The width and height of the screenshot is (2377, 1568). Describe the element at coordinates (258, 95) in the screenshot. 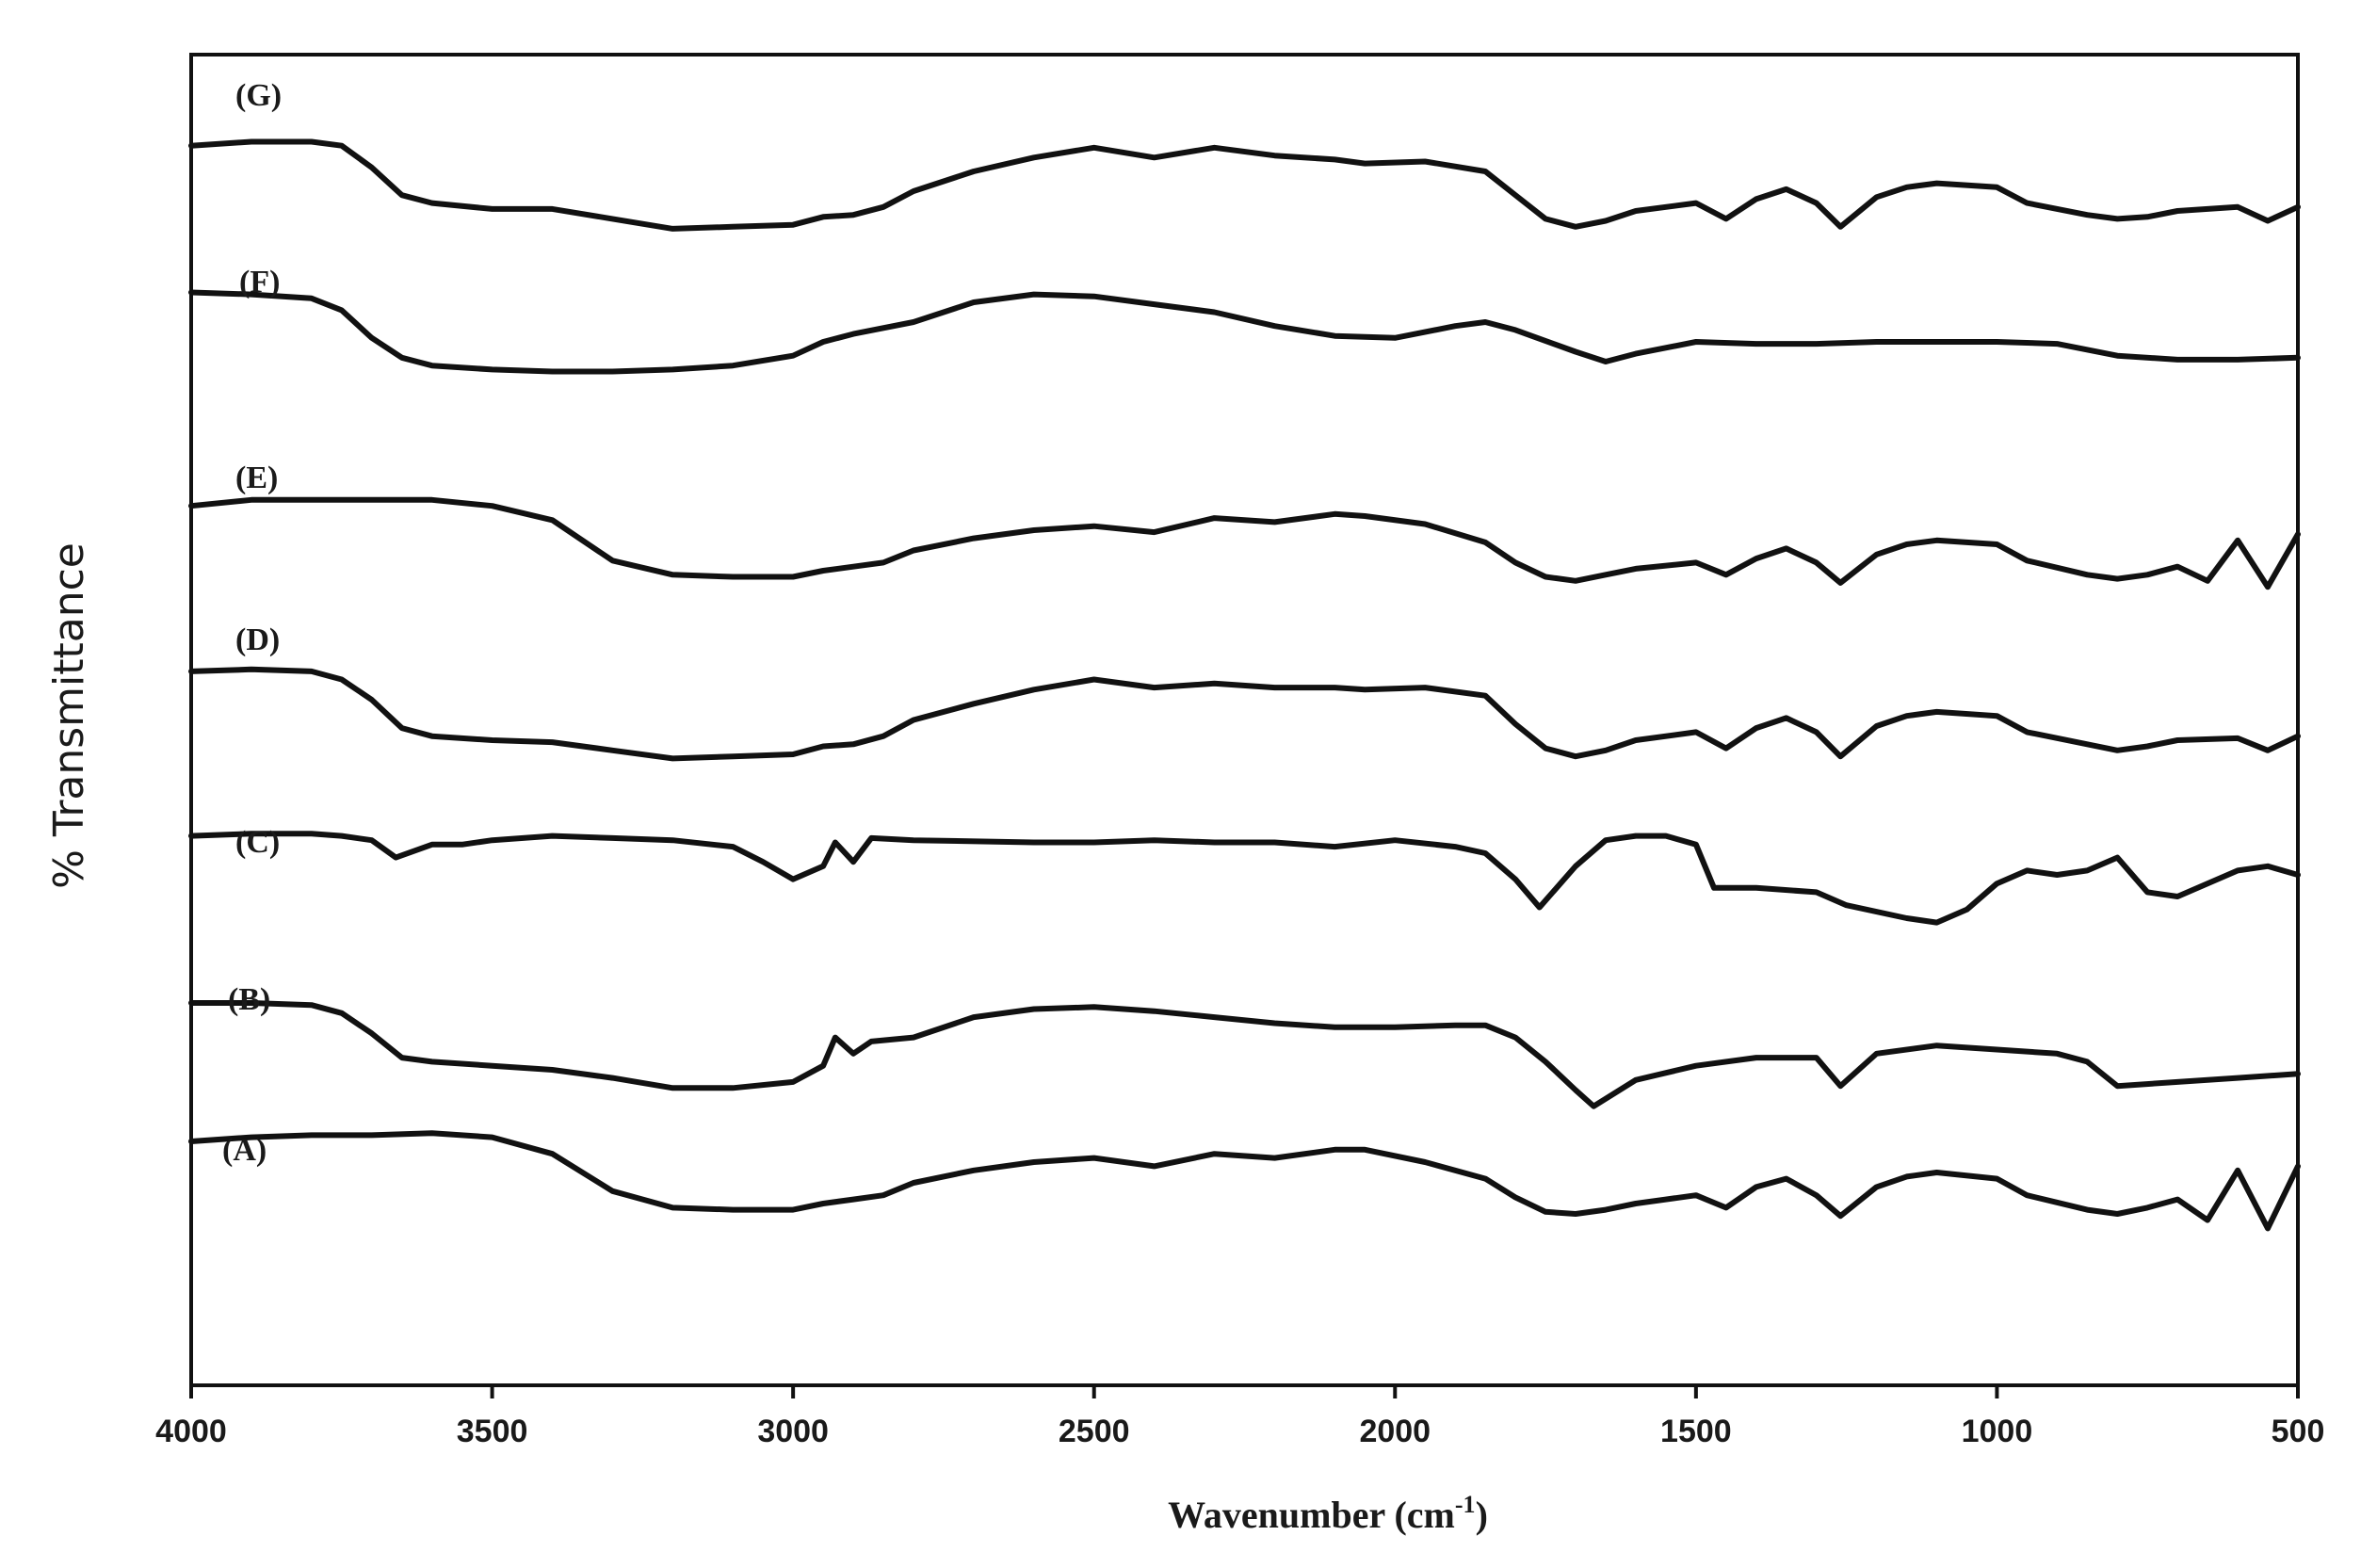

I see `trace-label-g: (G)` at that location.